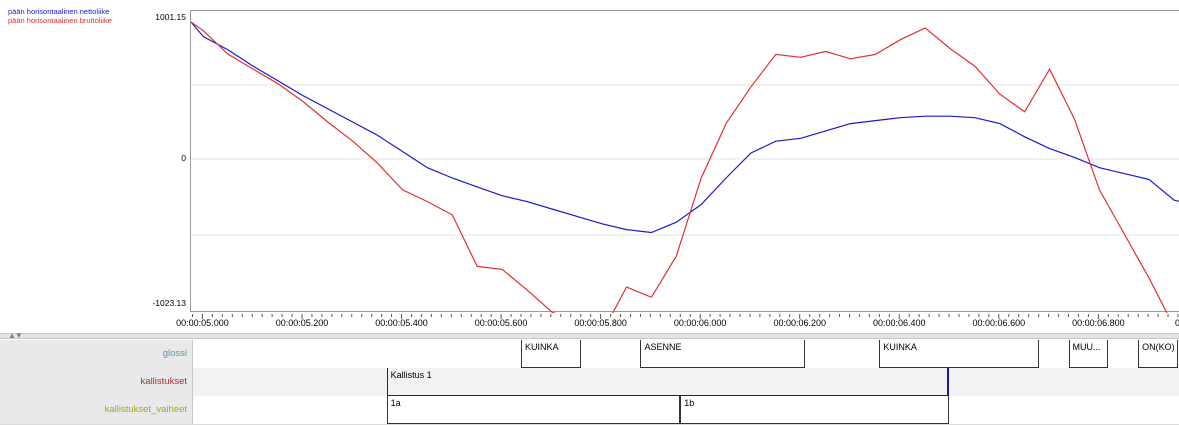 Image resolution: width=1179 pixels, height=425 pixels. Describe the element at coordinates (722, 354) in the screenshot. I see `annotation-segment: ASENNE` at that location.